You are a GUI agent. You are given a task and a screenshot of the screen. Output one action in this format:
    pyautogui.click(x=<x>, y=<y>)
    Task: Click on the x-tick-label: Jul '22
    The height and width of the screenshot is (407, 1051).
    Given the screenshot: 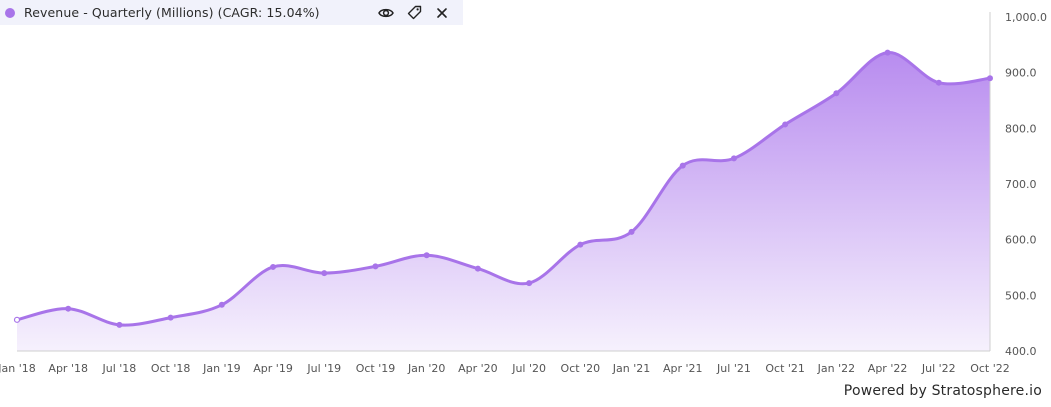 What is the action you would take?
    pyautogui.click(x=938, y=368)
    